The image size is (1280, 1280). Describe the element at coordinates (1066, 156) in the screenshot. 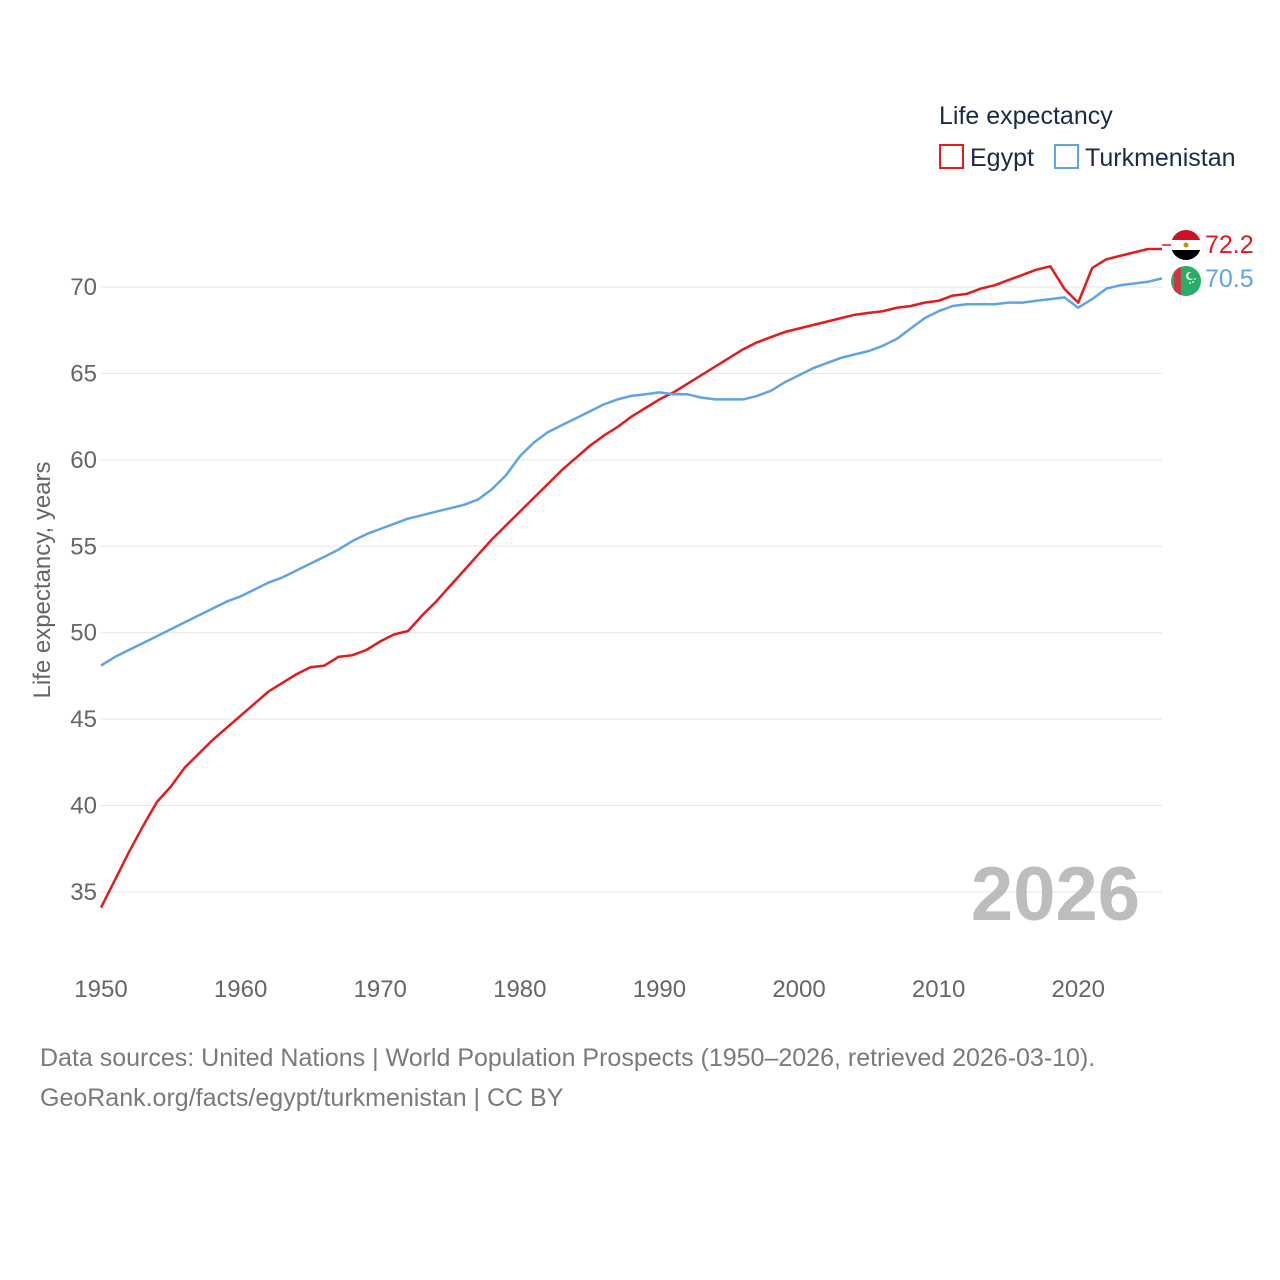

I see `legend-swatch-turkmenistan` at that location.